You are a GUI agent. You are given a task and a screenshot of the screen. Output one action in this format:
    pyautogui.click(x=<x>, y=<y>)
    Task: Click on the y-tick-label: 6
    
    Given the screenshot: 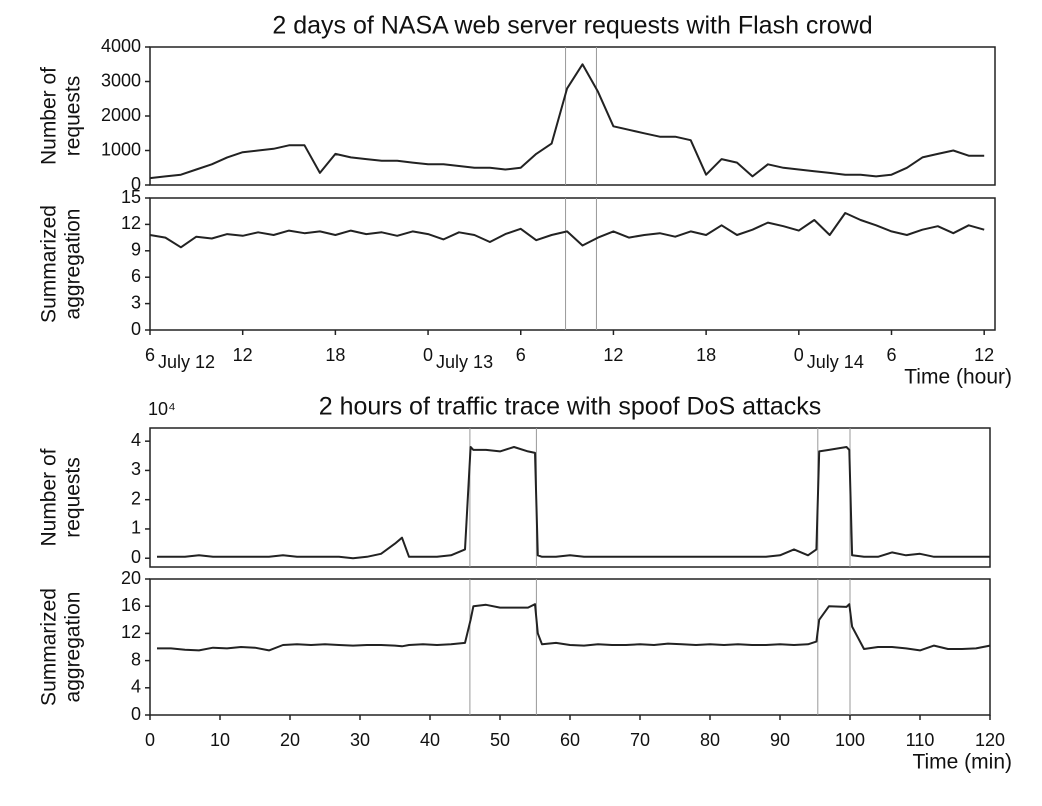 What is the action you would take?
    pyautogui.click(x=136, y=276)
    